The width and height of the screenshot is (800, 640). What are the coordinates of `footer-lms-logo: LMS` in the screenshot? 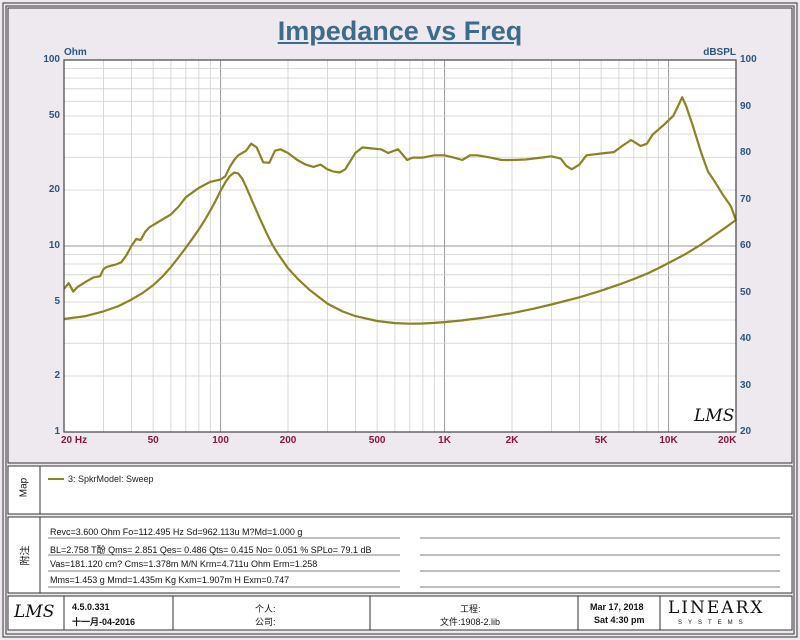 It's located at (34, 612).